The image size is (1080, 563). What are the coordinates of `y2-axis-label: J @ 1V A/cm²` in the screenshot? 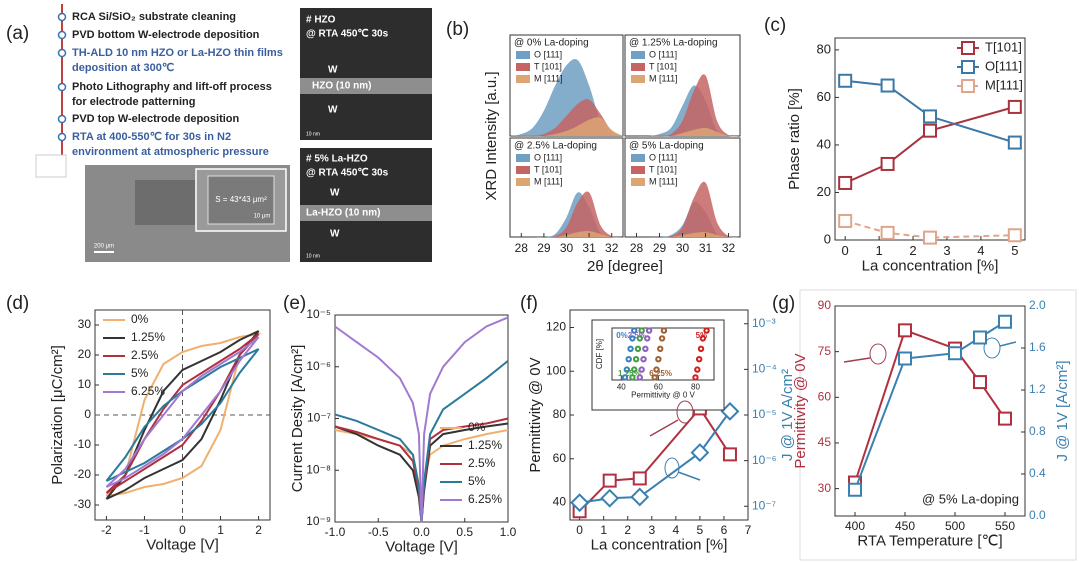 It's located at (787, 415).